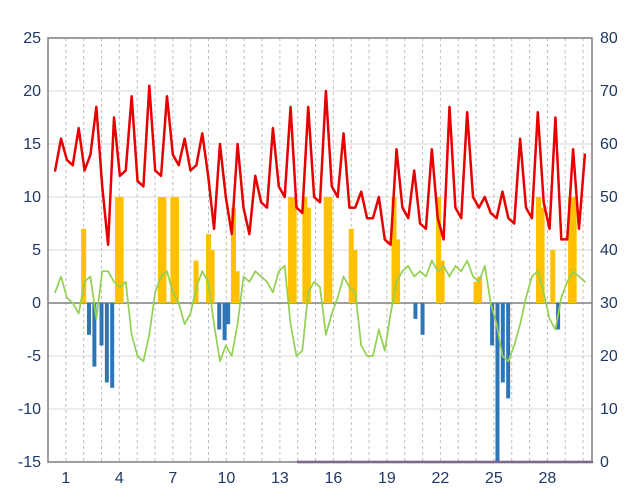 This screenshot has height=501, width=636. Describe the element at coordinates (280, 478) in the screenshot. I see `x-axis-tick: 13` at that location.